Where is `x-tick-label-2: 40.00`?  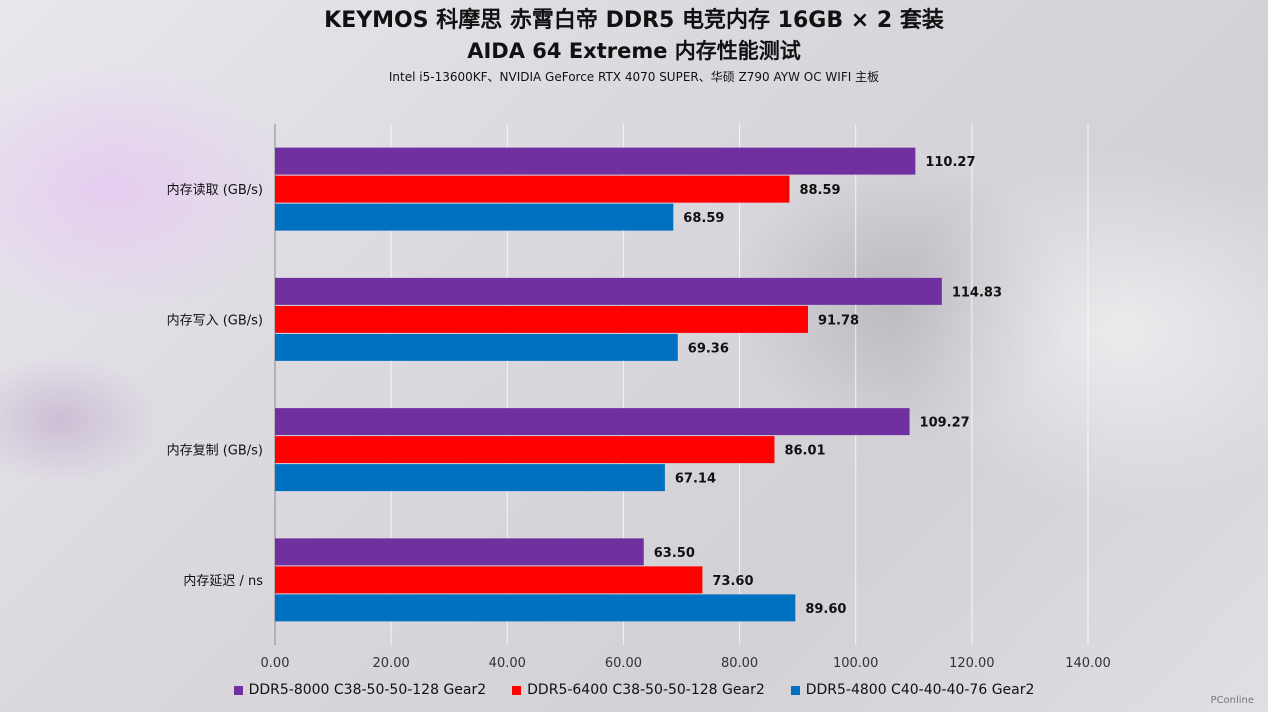 x-tick-label-2: 40.00 is located at coordinates (507, 663).